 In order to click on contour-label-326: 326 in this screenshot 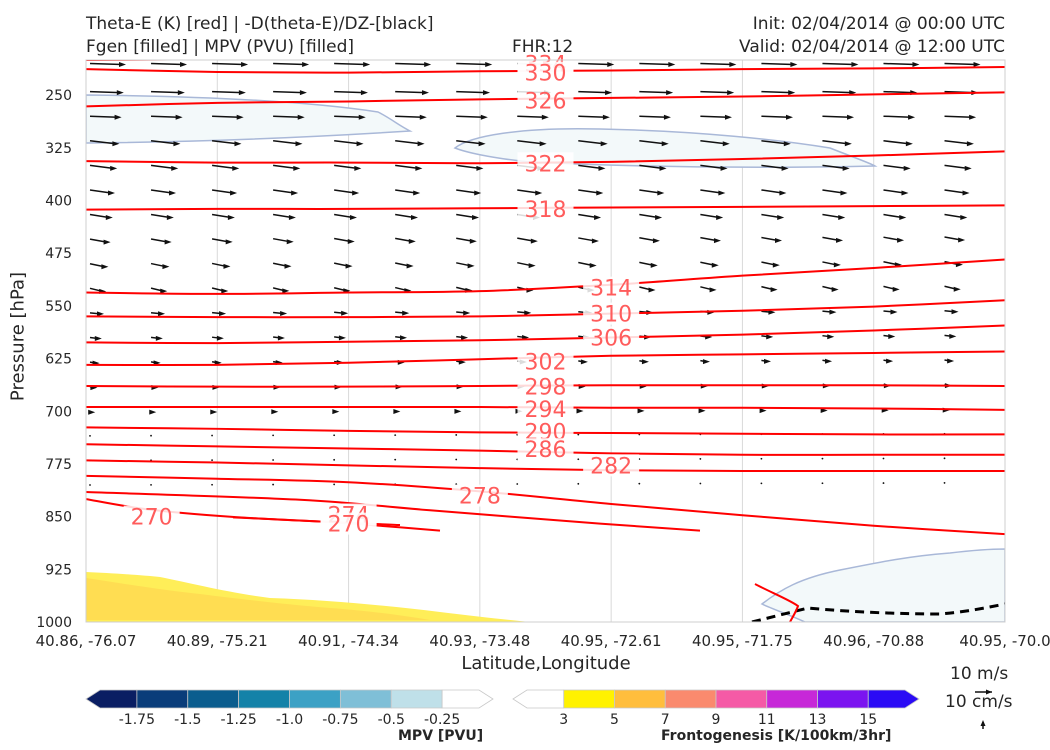, I will do `click(546, 102)`.